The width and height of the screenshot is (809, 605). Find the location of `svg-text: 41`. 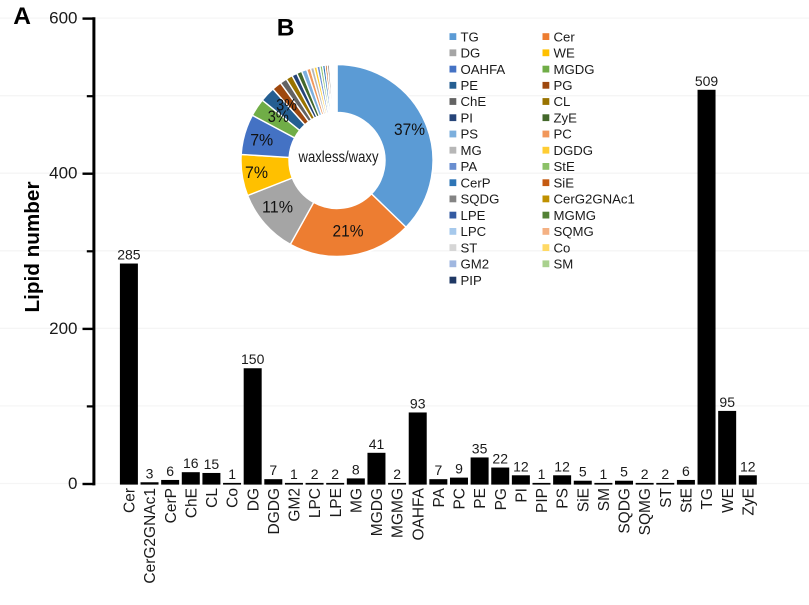

svg-text: 41 is located at coordinates (377, 444).